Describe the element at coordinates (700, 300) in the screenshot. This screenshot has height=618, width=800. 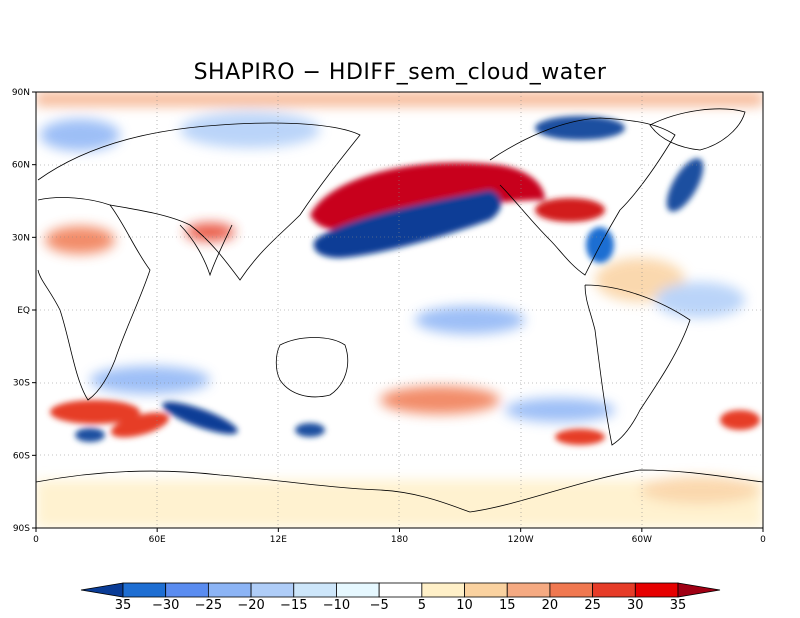
I see `blob-atlantic-negative` at that location.